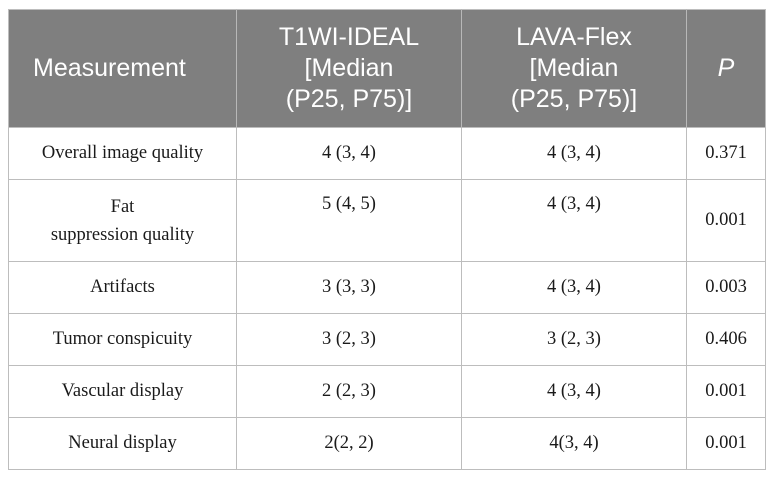  I want to click on cell-p-value: 0.003, so click(726, 287).